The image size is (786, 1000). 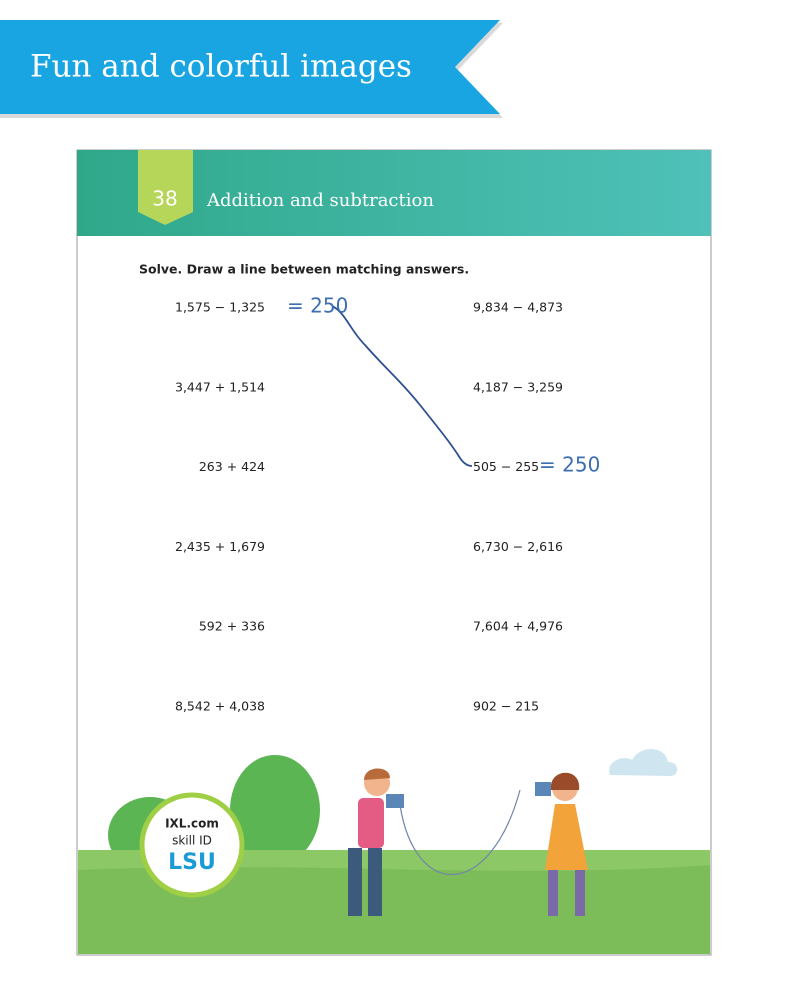 I want to click on badge-site: IXL.com, so click(x=192, y=824).